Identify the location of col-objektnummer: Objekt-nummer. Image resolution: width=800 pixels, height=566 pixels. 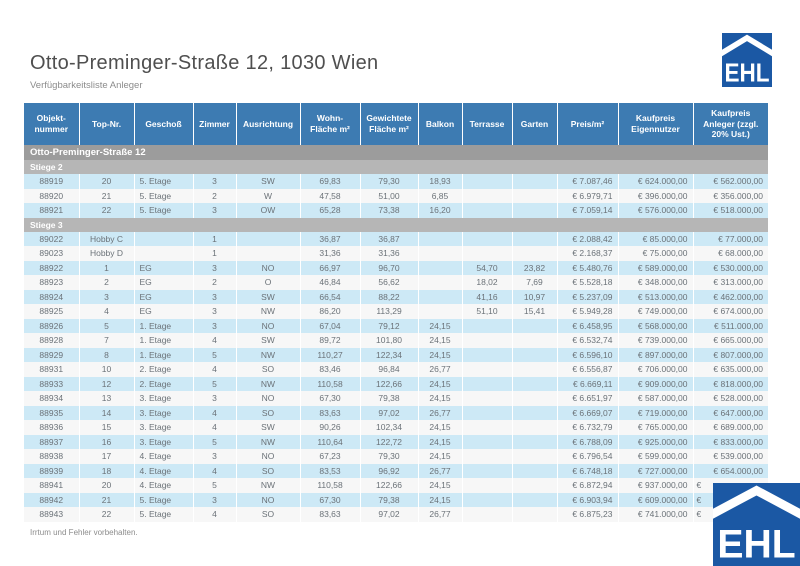
(52, 124).